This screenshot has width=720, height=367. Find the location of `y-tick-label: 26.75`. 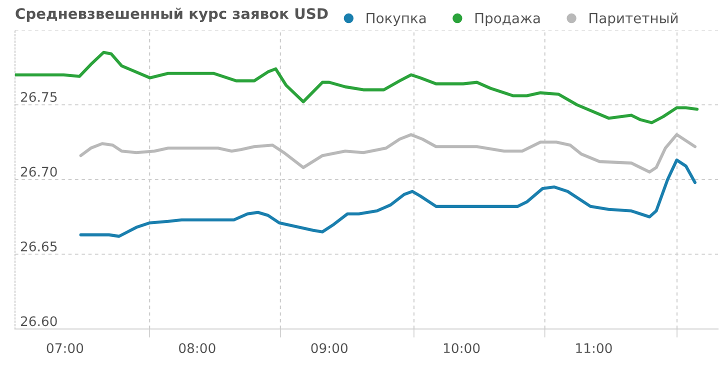

y-tick-label: 26.75 is located at coordinates (38, 97).